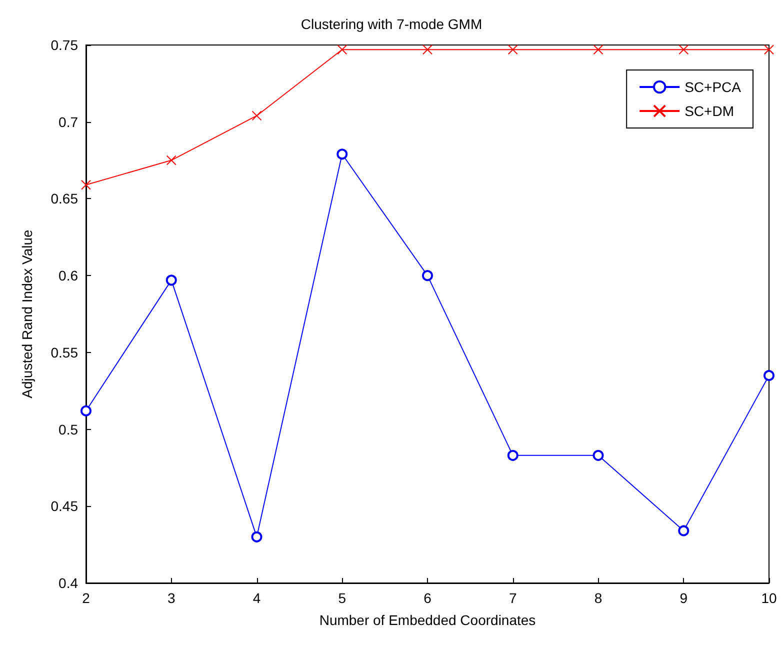 The image size is (783, 647). Describe the element at coordinates (684, 598) in the screenshot. I see `x-tick-label: 9` at that location.